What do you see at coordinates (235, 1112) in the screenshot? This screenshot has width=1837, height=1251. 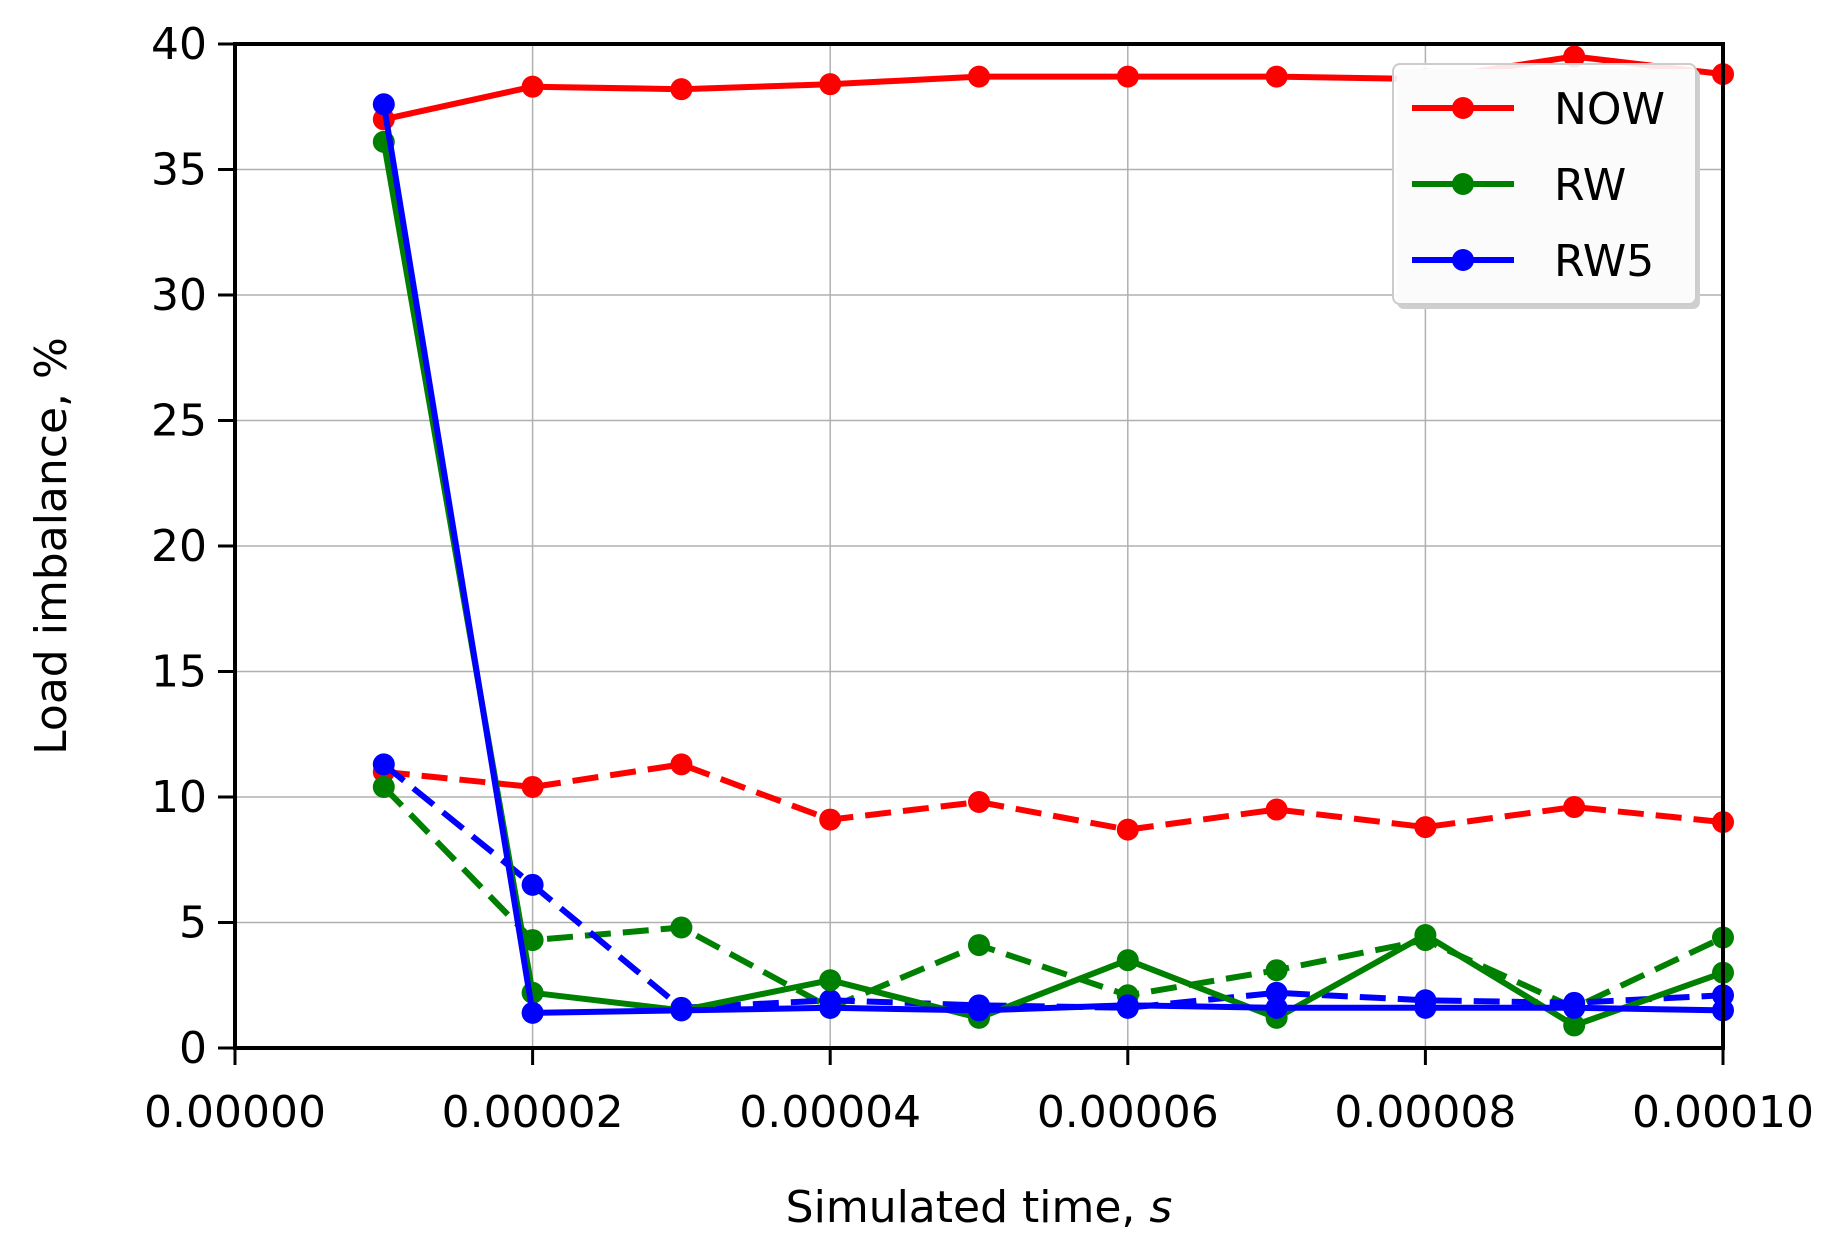 I see `x-tick-label: 0.00000` at bounding box center [235, 1112].